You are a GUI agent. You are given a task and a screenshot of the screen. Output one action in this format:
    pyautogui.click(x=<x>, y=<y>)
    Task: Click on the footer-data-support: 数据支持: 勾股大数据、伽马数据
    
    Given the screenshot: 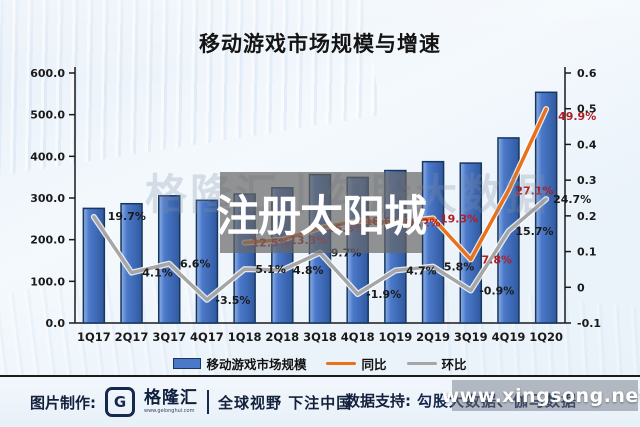 What is the action you would take?
    pyautogui.click(x=461, y=400)
    